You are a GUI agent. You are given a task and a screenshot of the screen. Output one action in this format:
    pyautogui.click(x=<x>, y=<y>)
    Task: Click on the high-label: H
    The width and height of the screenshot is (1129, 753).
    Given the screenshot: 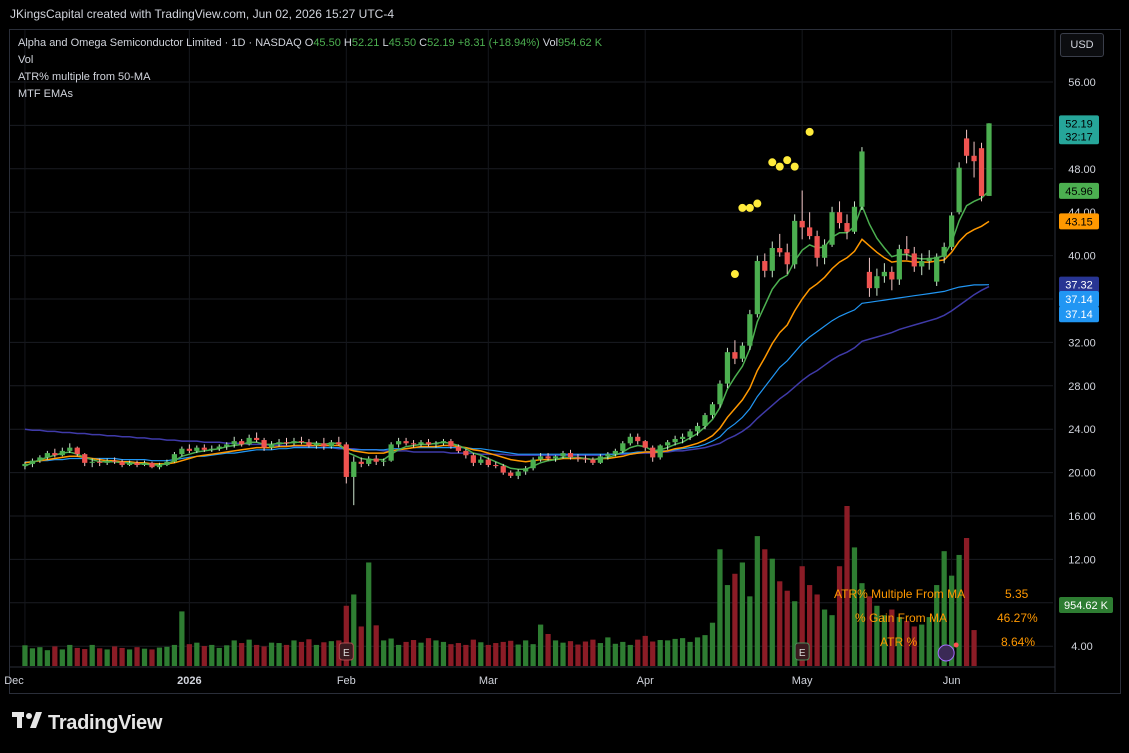 What is the action you would take?
    pyautogui.click(x=347, y=43)
    